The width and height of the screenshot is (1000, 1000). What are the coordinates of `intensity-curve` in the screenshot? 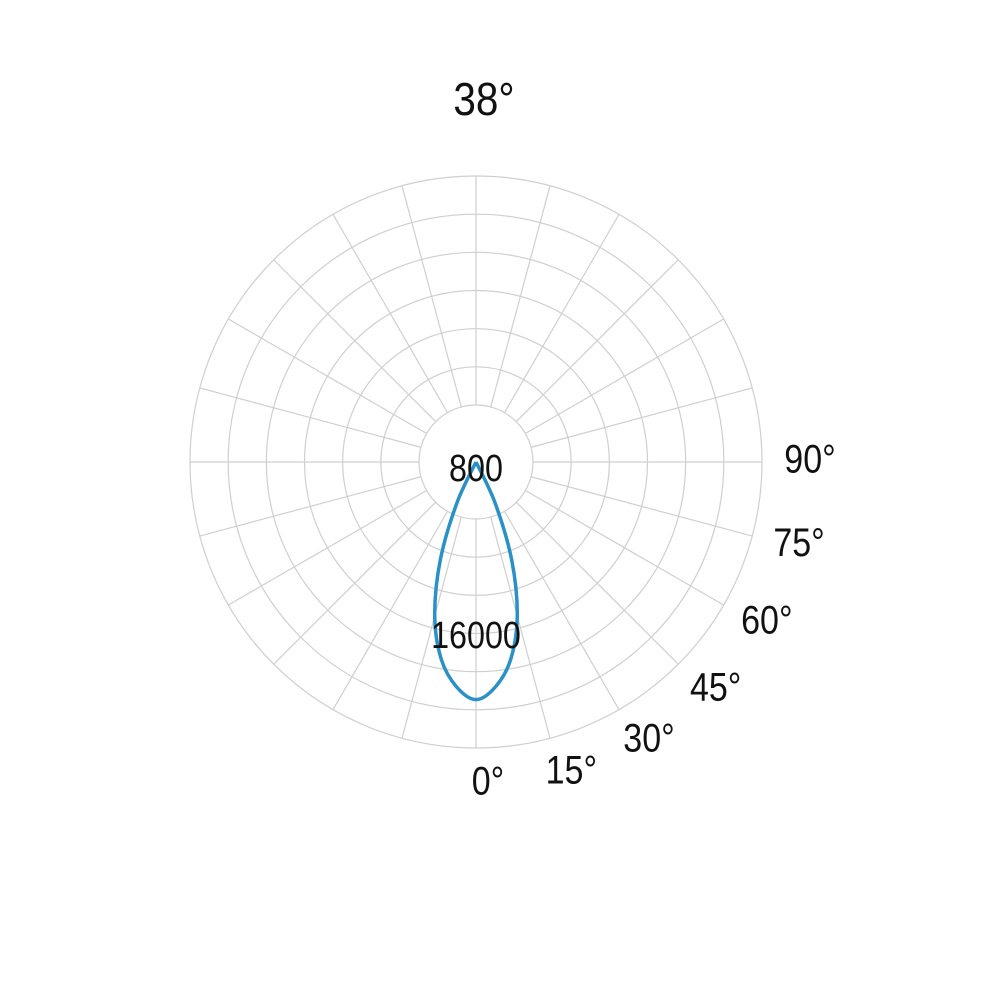 It's located at (476, 581).